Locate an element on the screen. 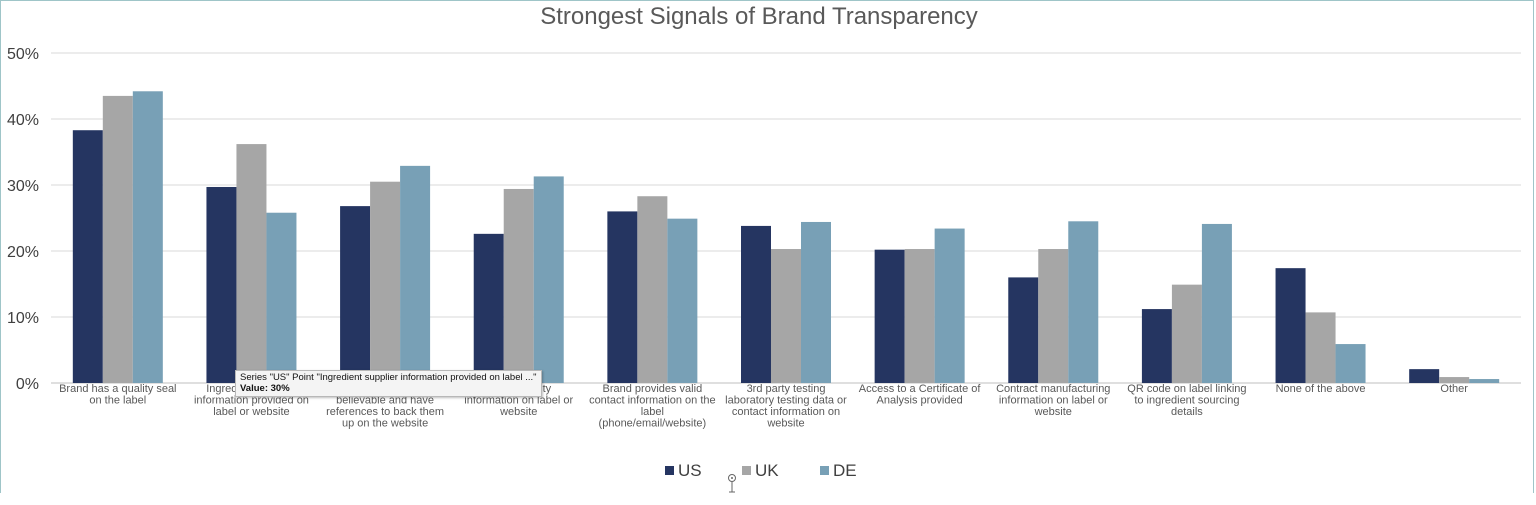 This screenshot has width=1536, height=505. y-tick-label: 40% is located at coordinates (23, 120).